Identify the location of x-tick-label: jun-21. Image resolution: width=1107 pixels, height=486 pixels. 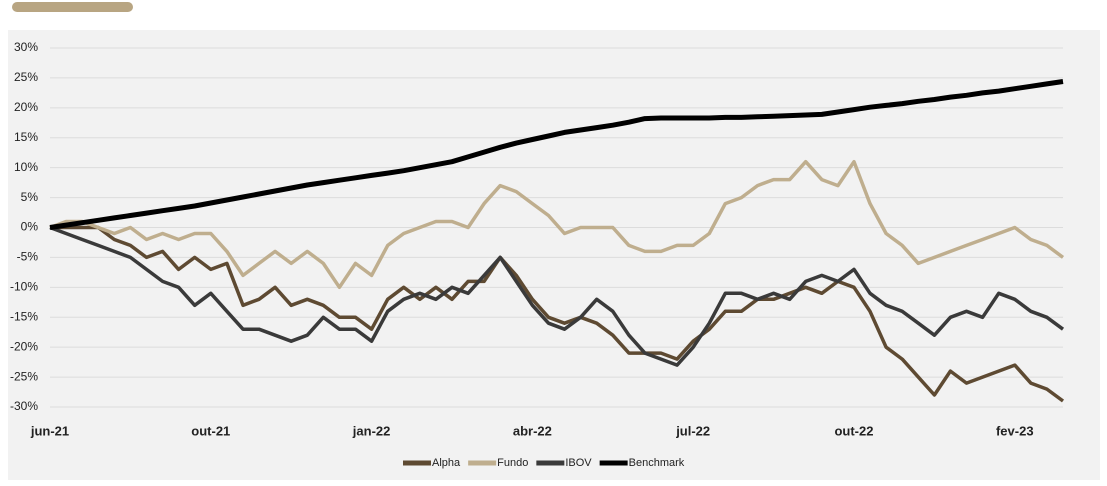
(49, 430).